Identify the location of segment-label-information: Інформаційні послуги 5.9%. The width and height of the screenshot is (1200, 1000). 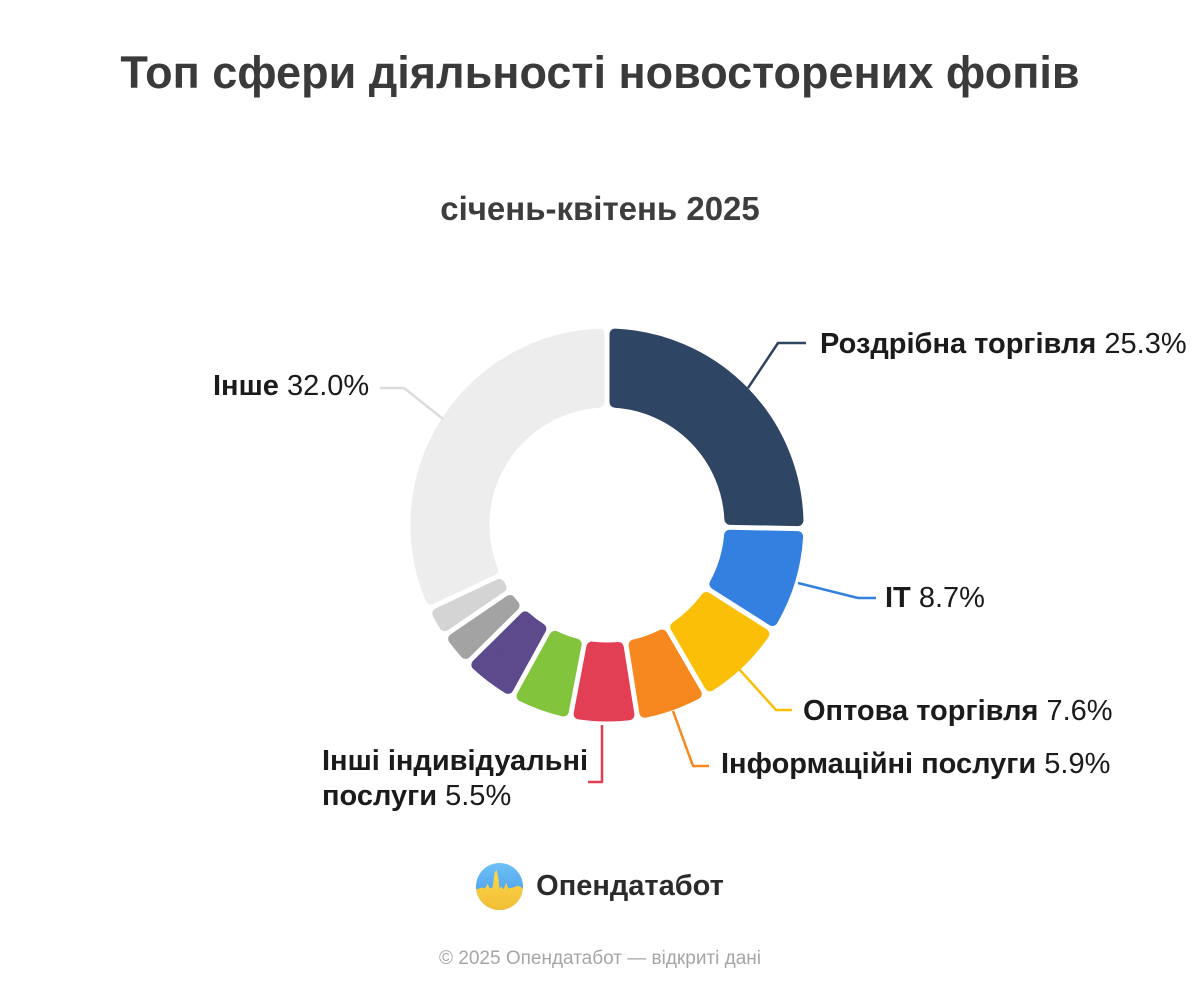
(915, 764).